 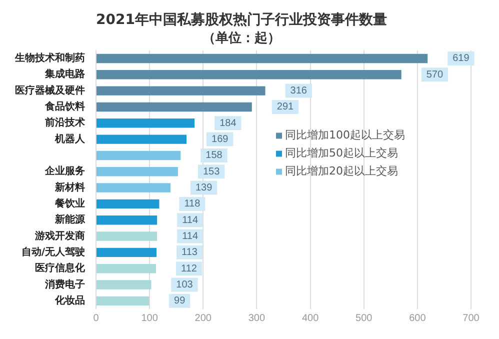 I want to click on y-tick-label: 消费电子, so click(x=64, y=284).